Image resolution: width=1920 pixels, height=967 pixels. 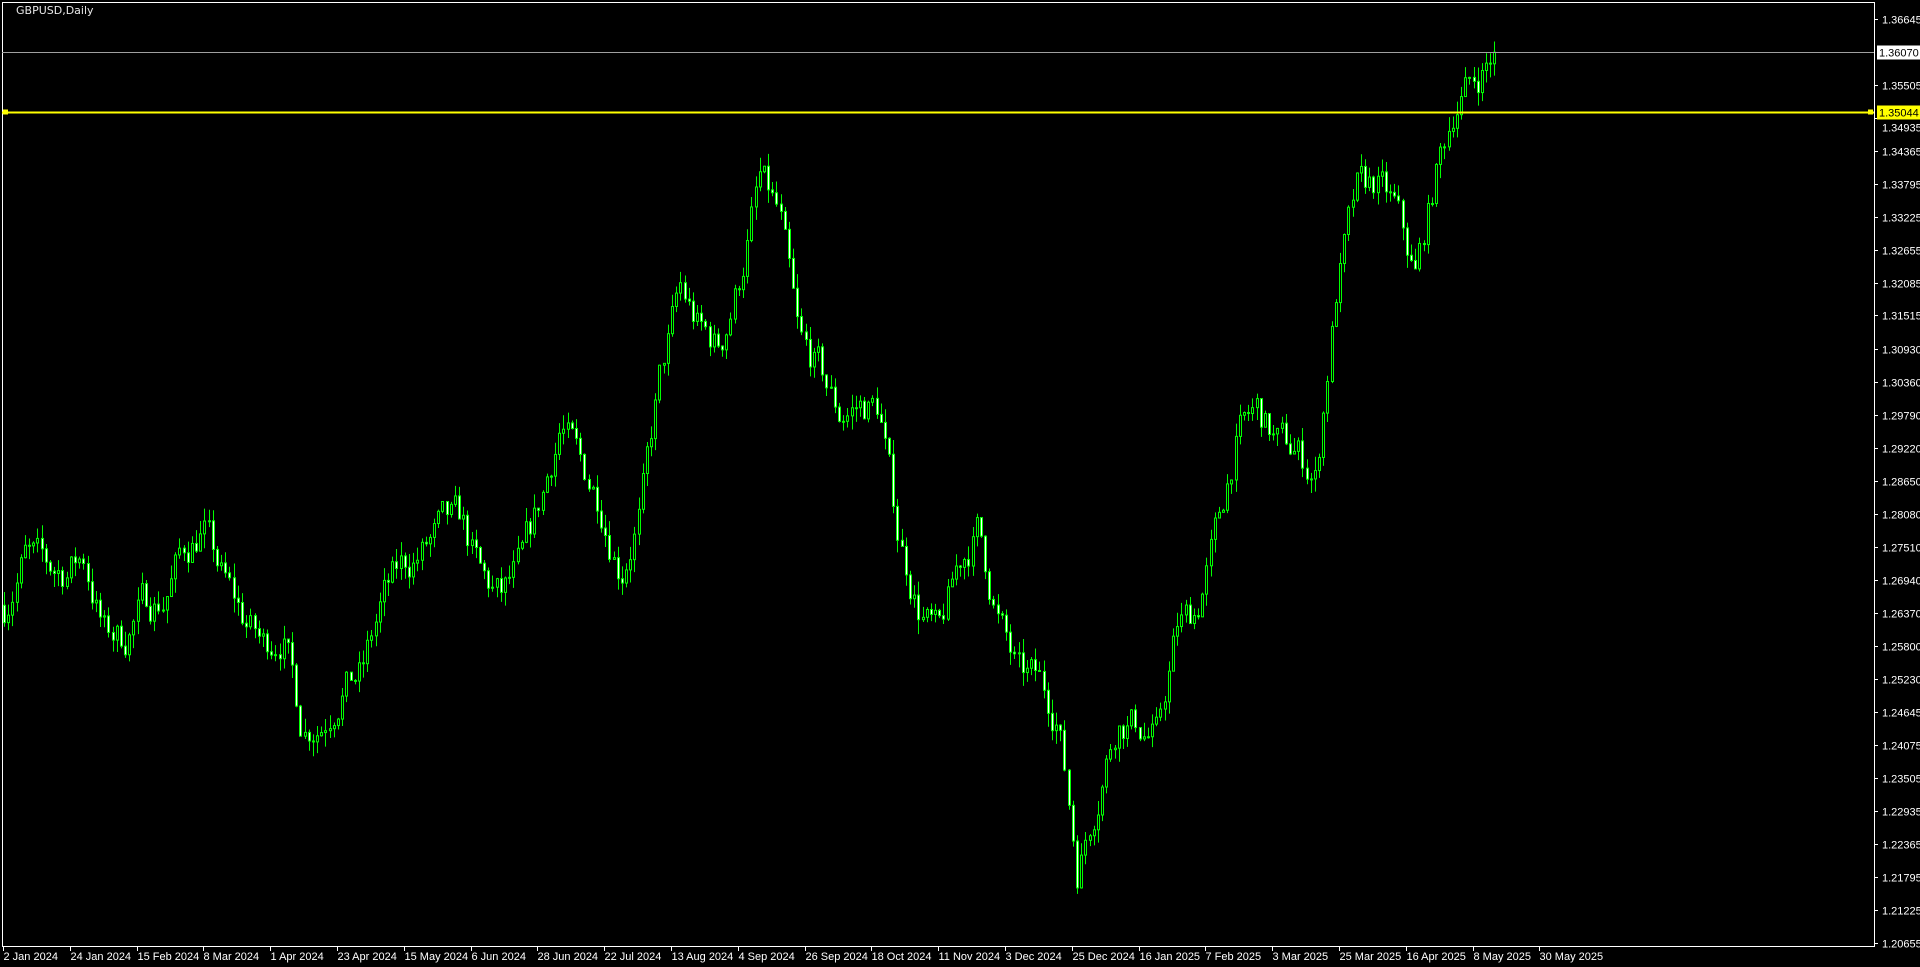 I want to click on y-tick-label: 1.28650, so click(x=1901, y=483).